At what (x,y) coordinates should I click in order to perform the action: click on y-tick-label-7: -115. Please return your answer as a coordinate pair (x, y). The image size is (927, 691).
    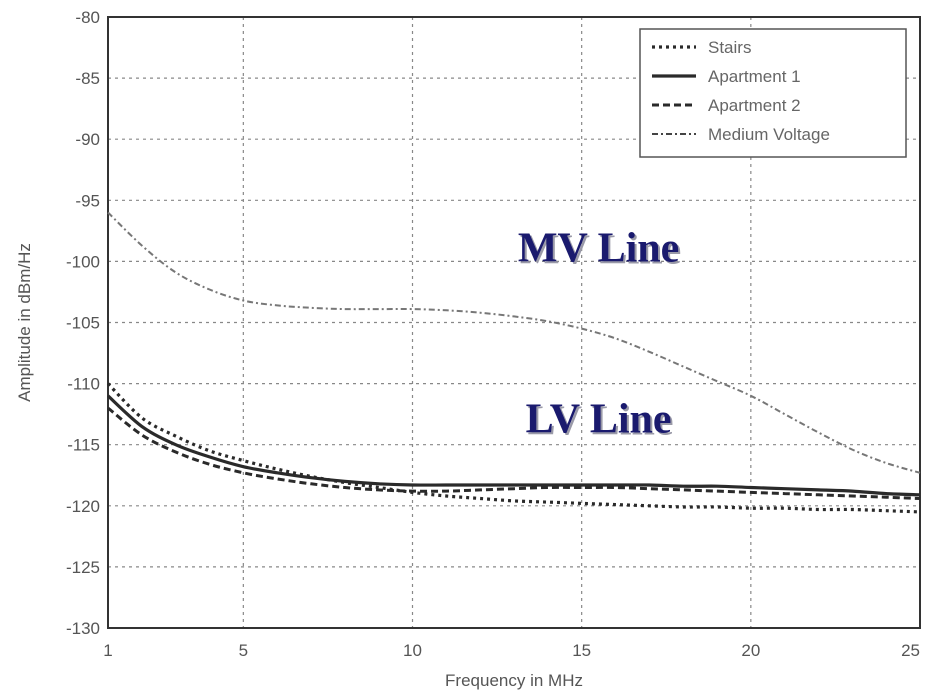
    Looking at the image, I should click on (83, 445).